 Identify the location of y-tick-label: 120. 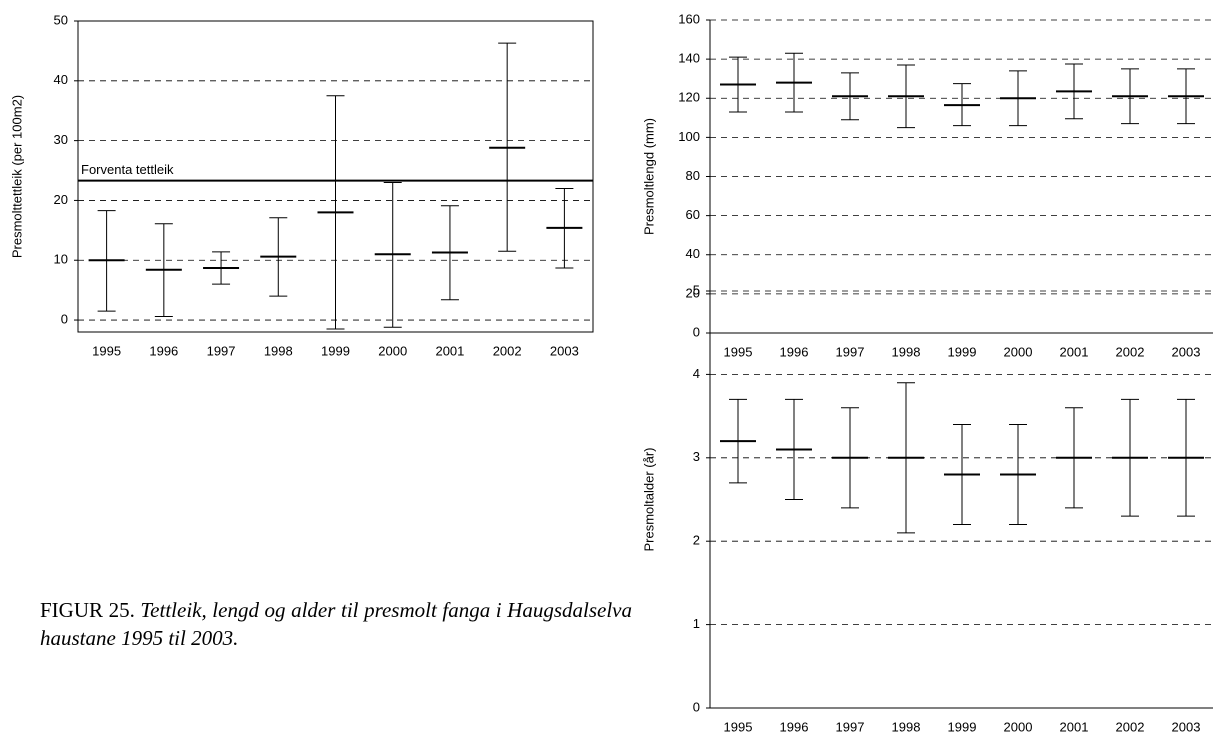
(689, 97).